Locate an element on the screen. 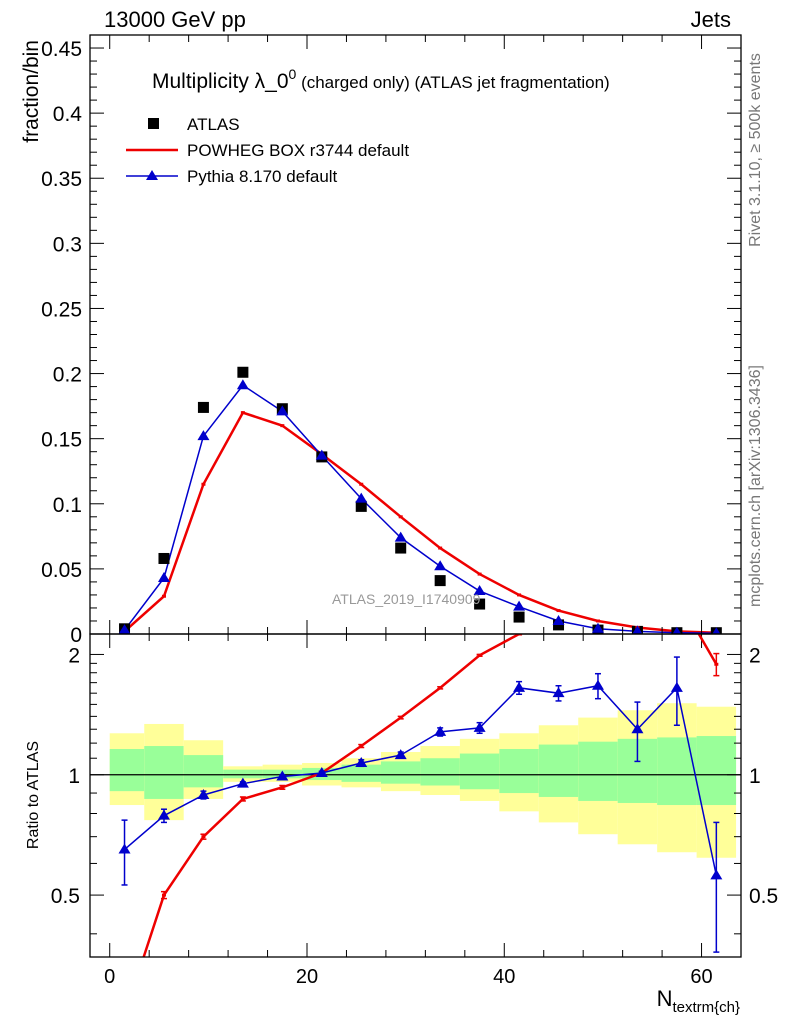 The width and height of the screenshot is (786, 1024). title-main: Multiplicity λ_0 is located at coordinates (220, 81).